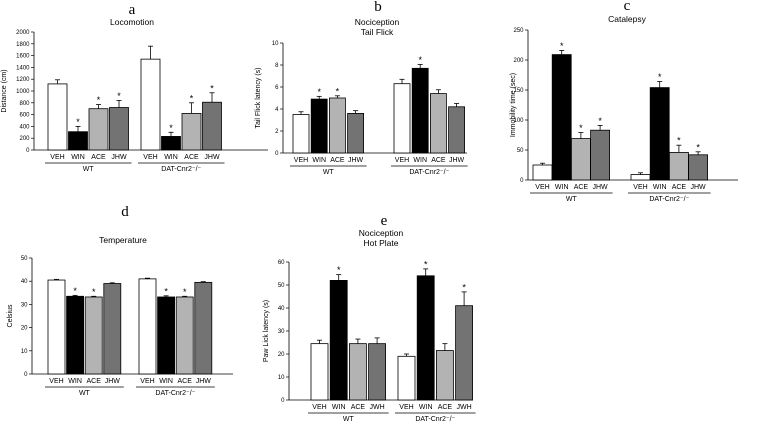  I want to click on panel-d-letter: d, so click(125, 212).